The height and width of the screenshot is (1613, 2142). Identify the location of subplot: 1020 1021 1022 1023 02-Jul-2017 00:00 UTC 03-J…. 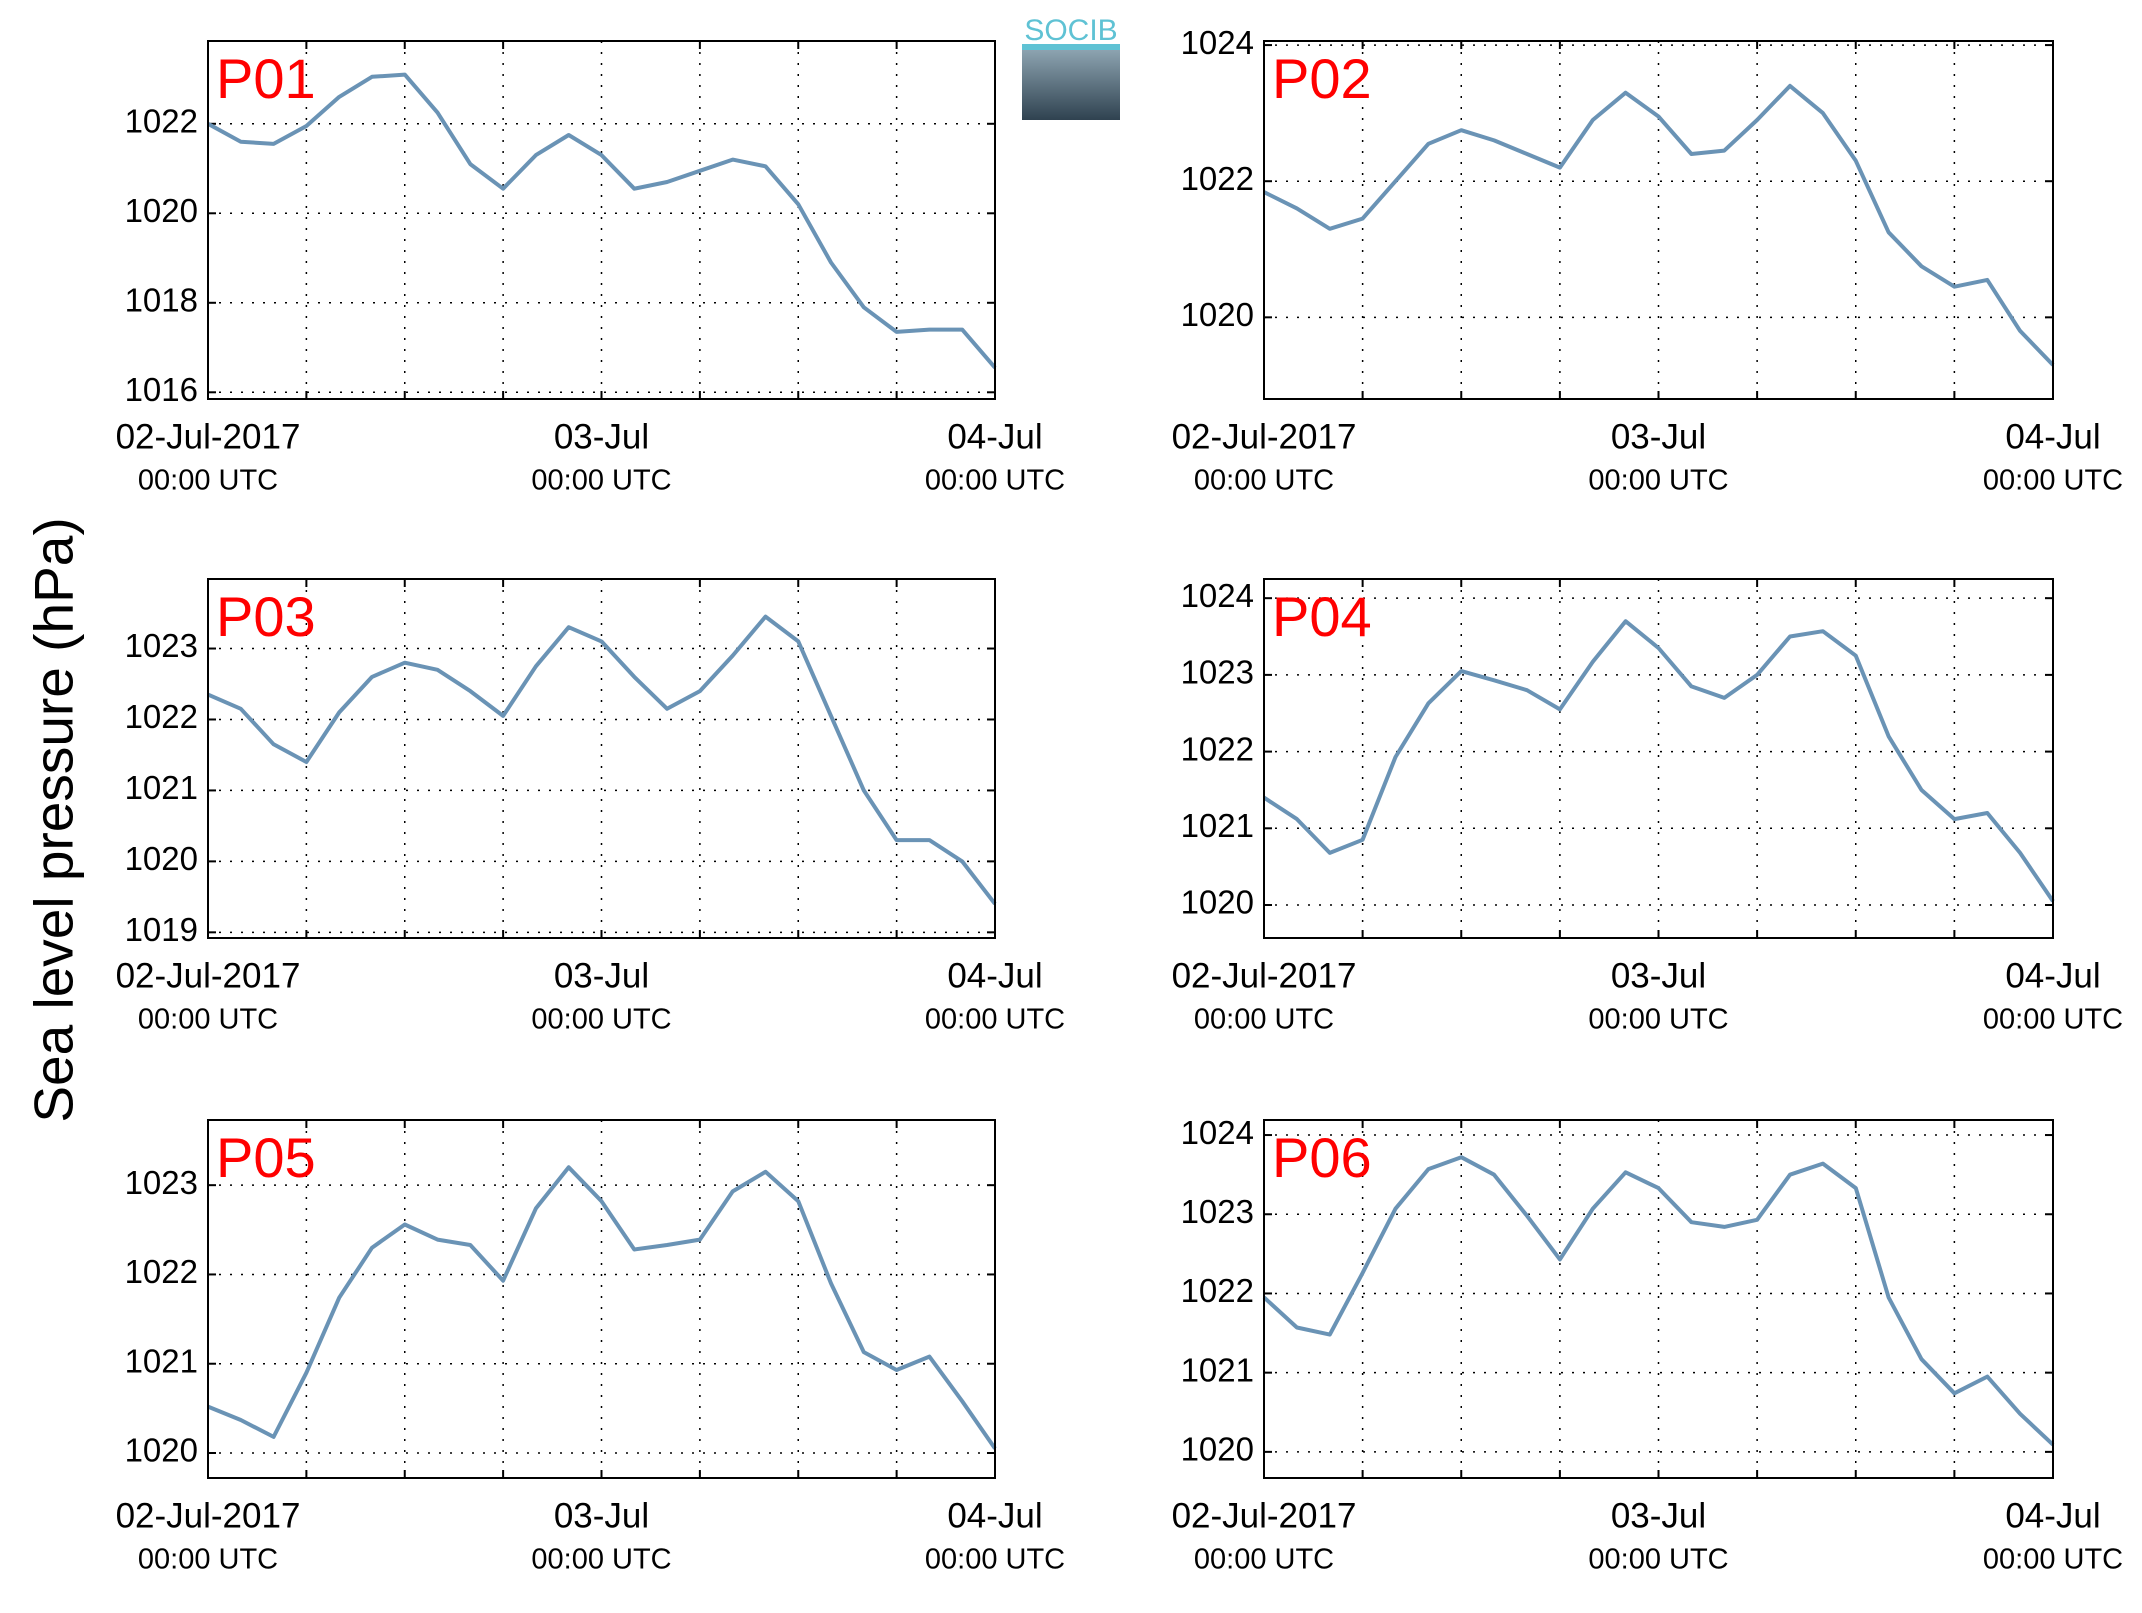
(590, 1347).